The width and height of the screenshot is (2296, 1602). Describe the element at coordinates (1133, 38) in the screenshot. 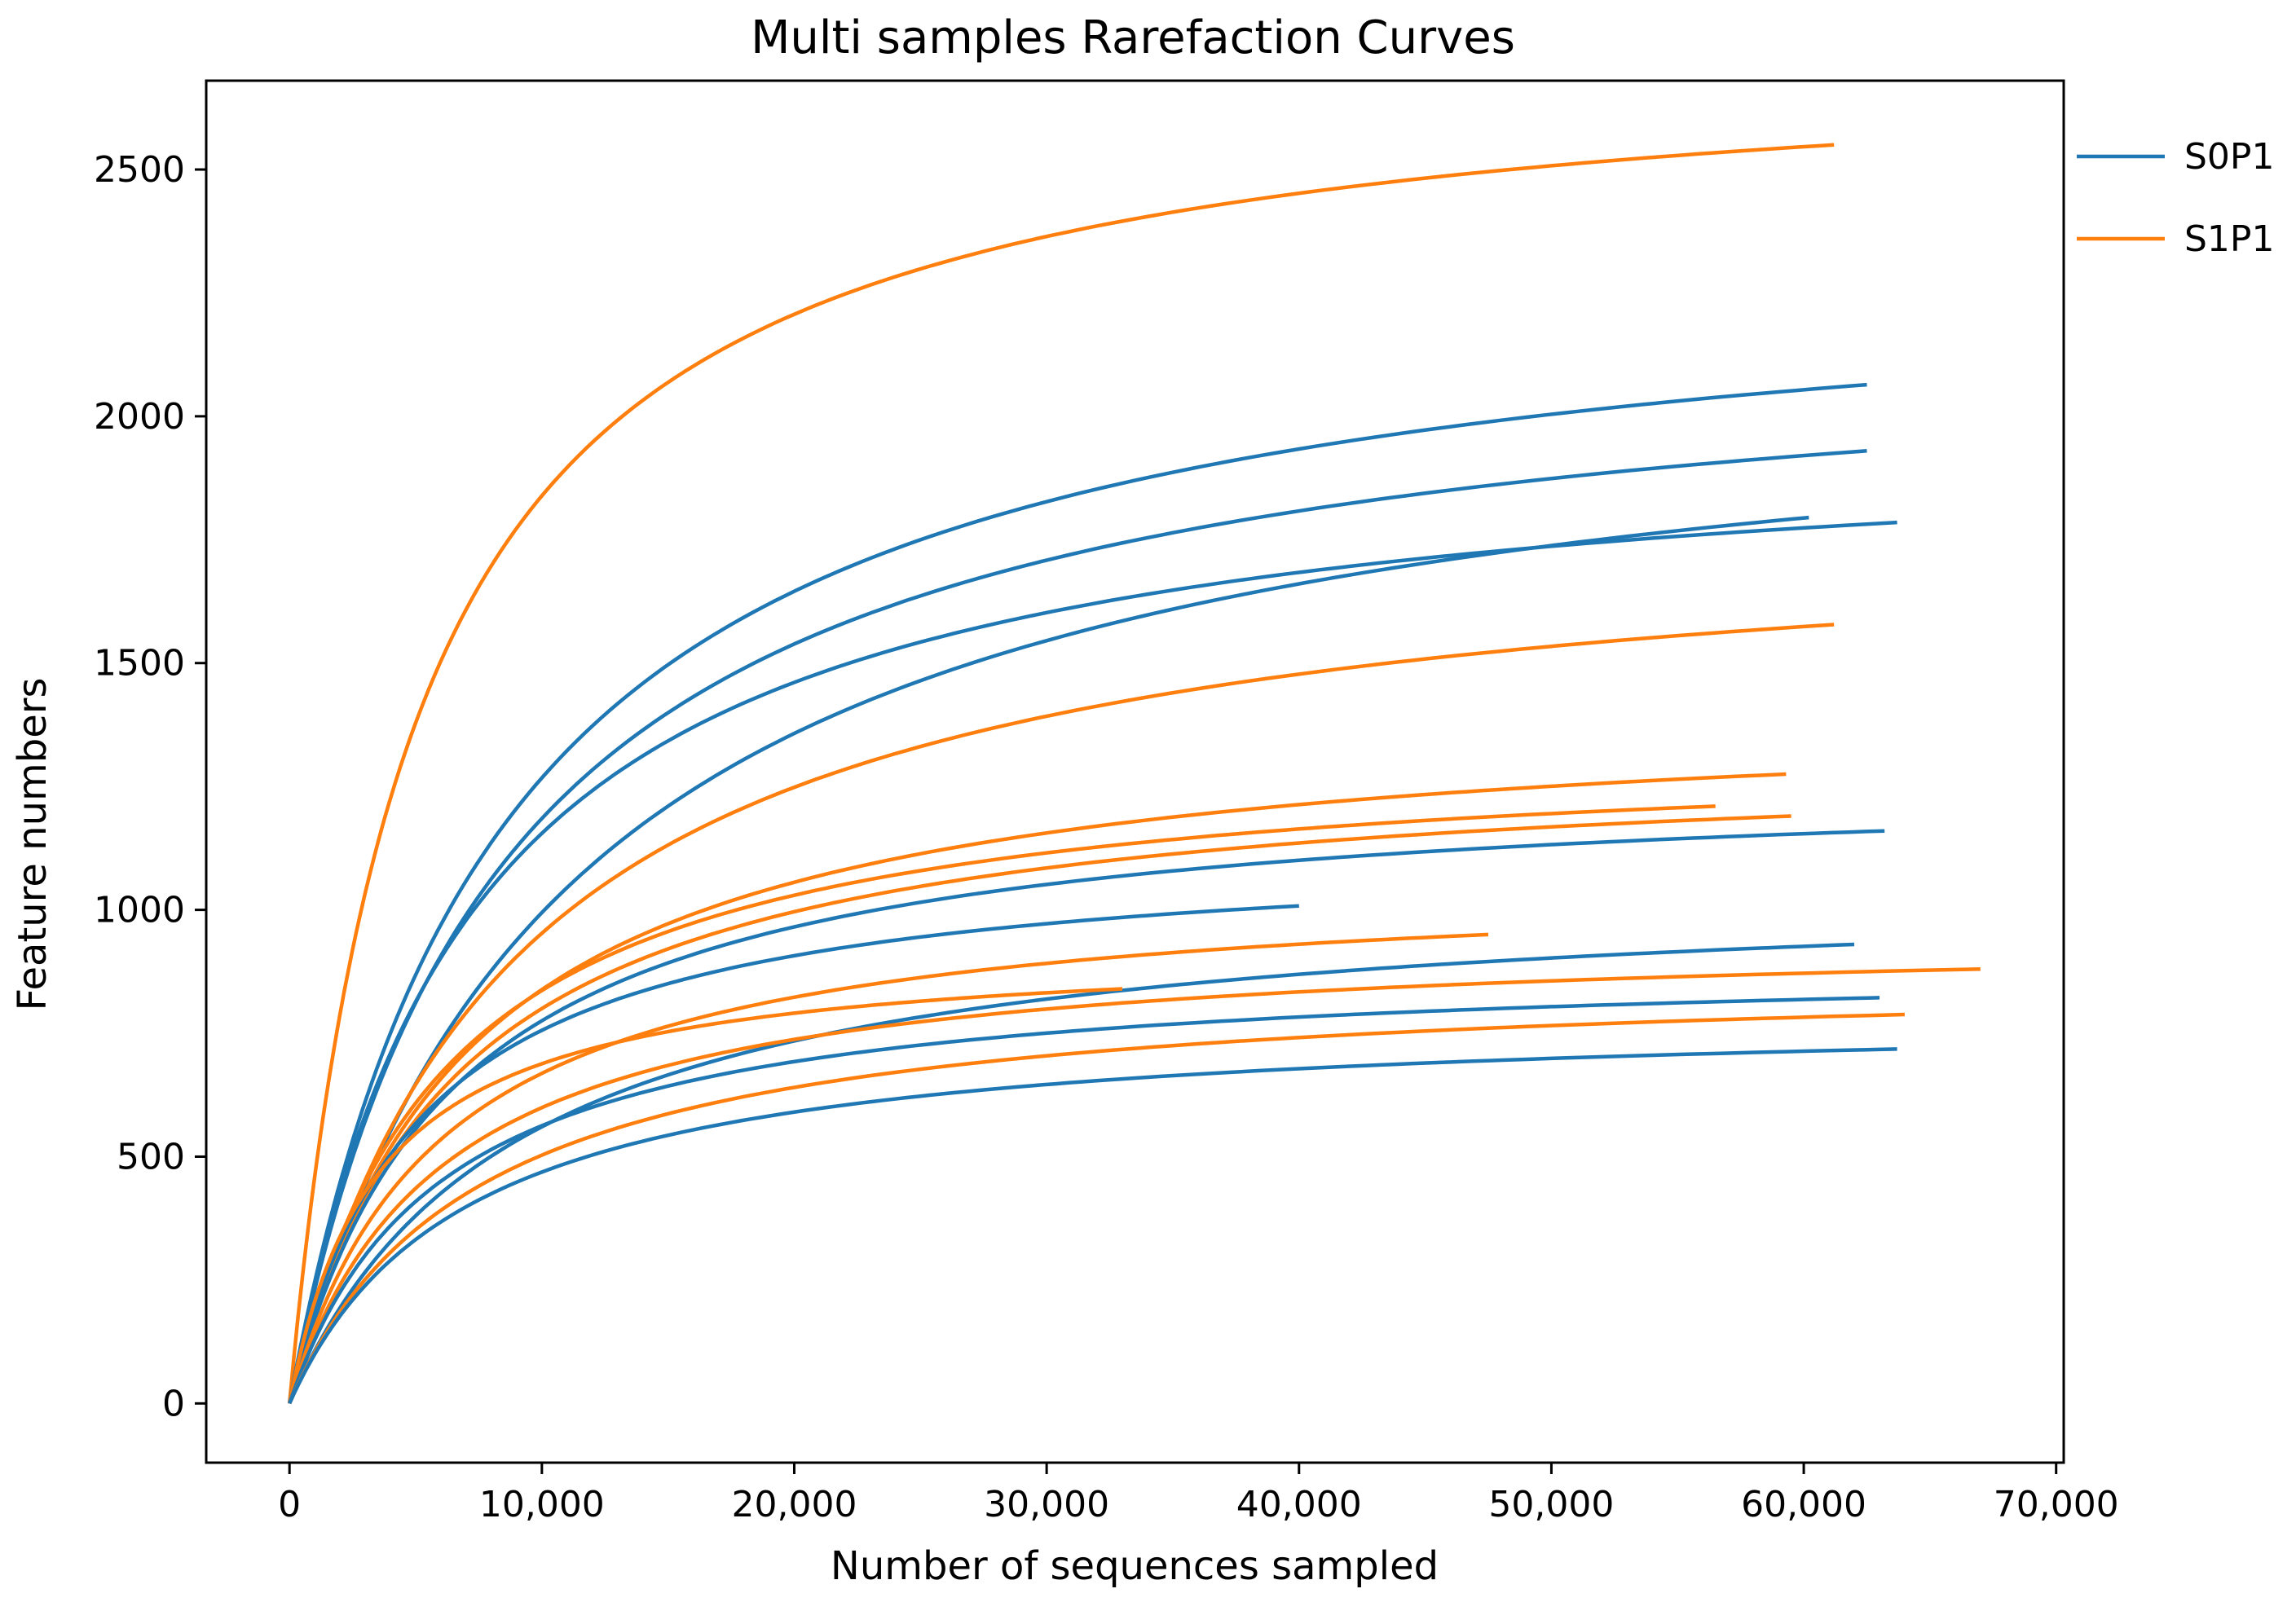

I see `chart-title: Multi samples Rarefaction Curves` at that location.